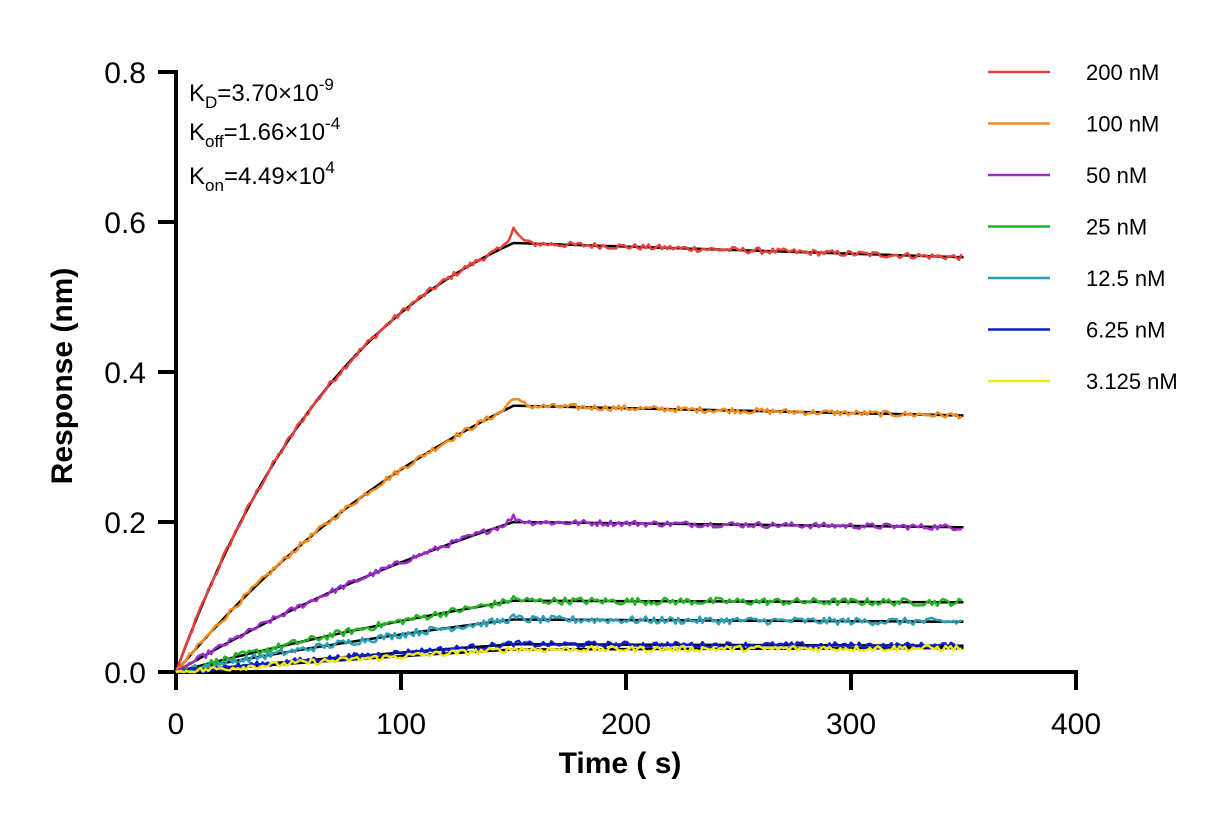  What do you see at coordinates (62, 376) in the screenshot?
I see `y-axis-title: Response (nm)` at bounding box center [62, 376].